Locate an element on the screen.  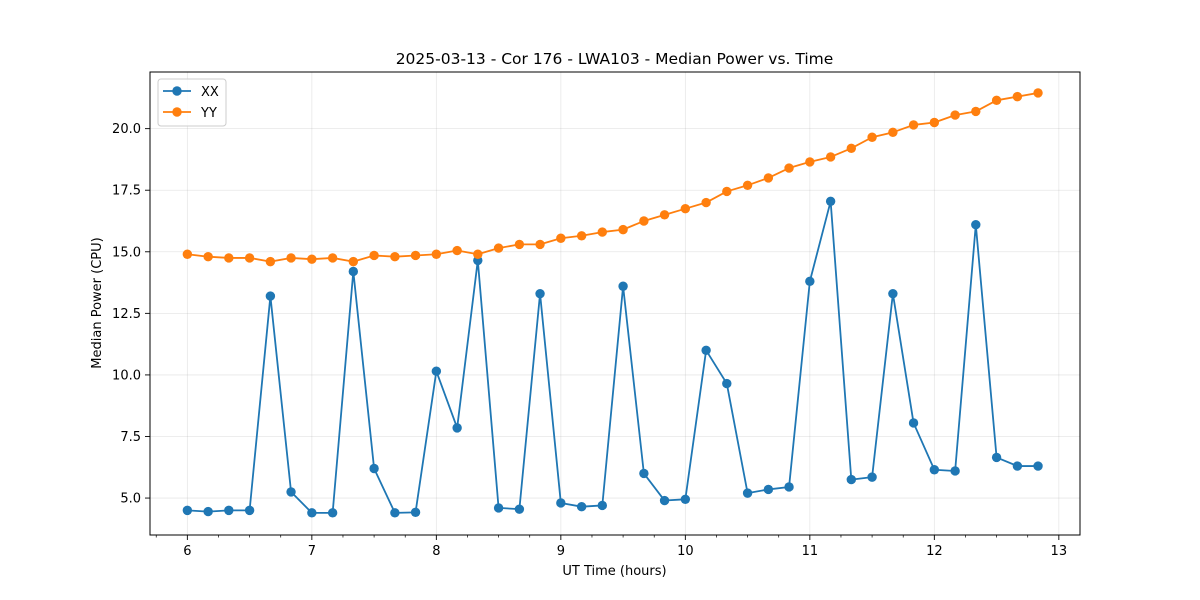
x-tick-label: 6 is located at coordinates (187, 551).